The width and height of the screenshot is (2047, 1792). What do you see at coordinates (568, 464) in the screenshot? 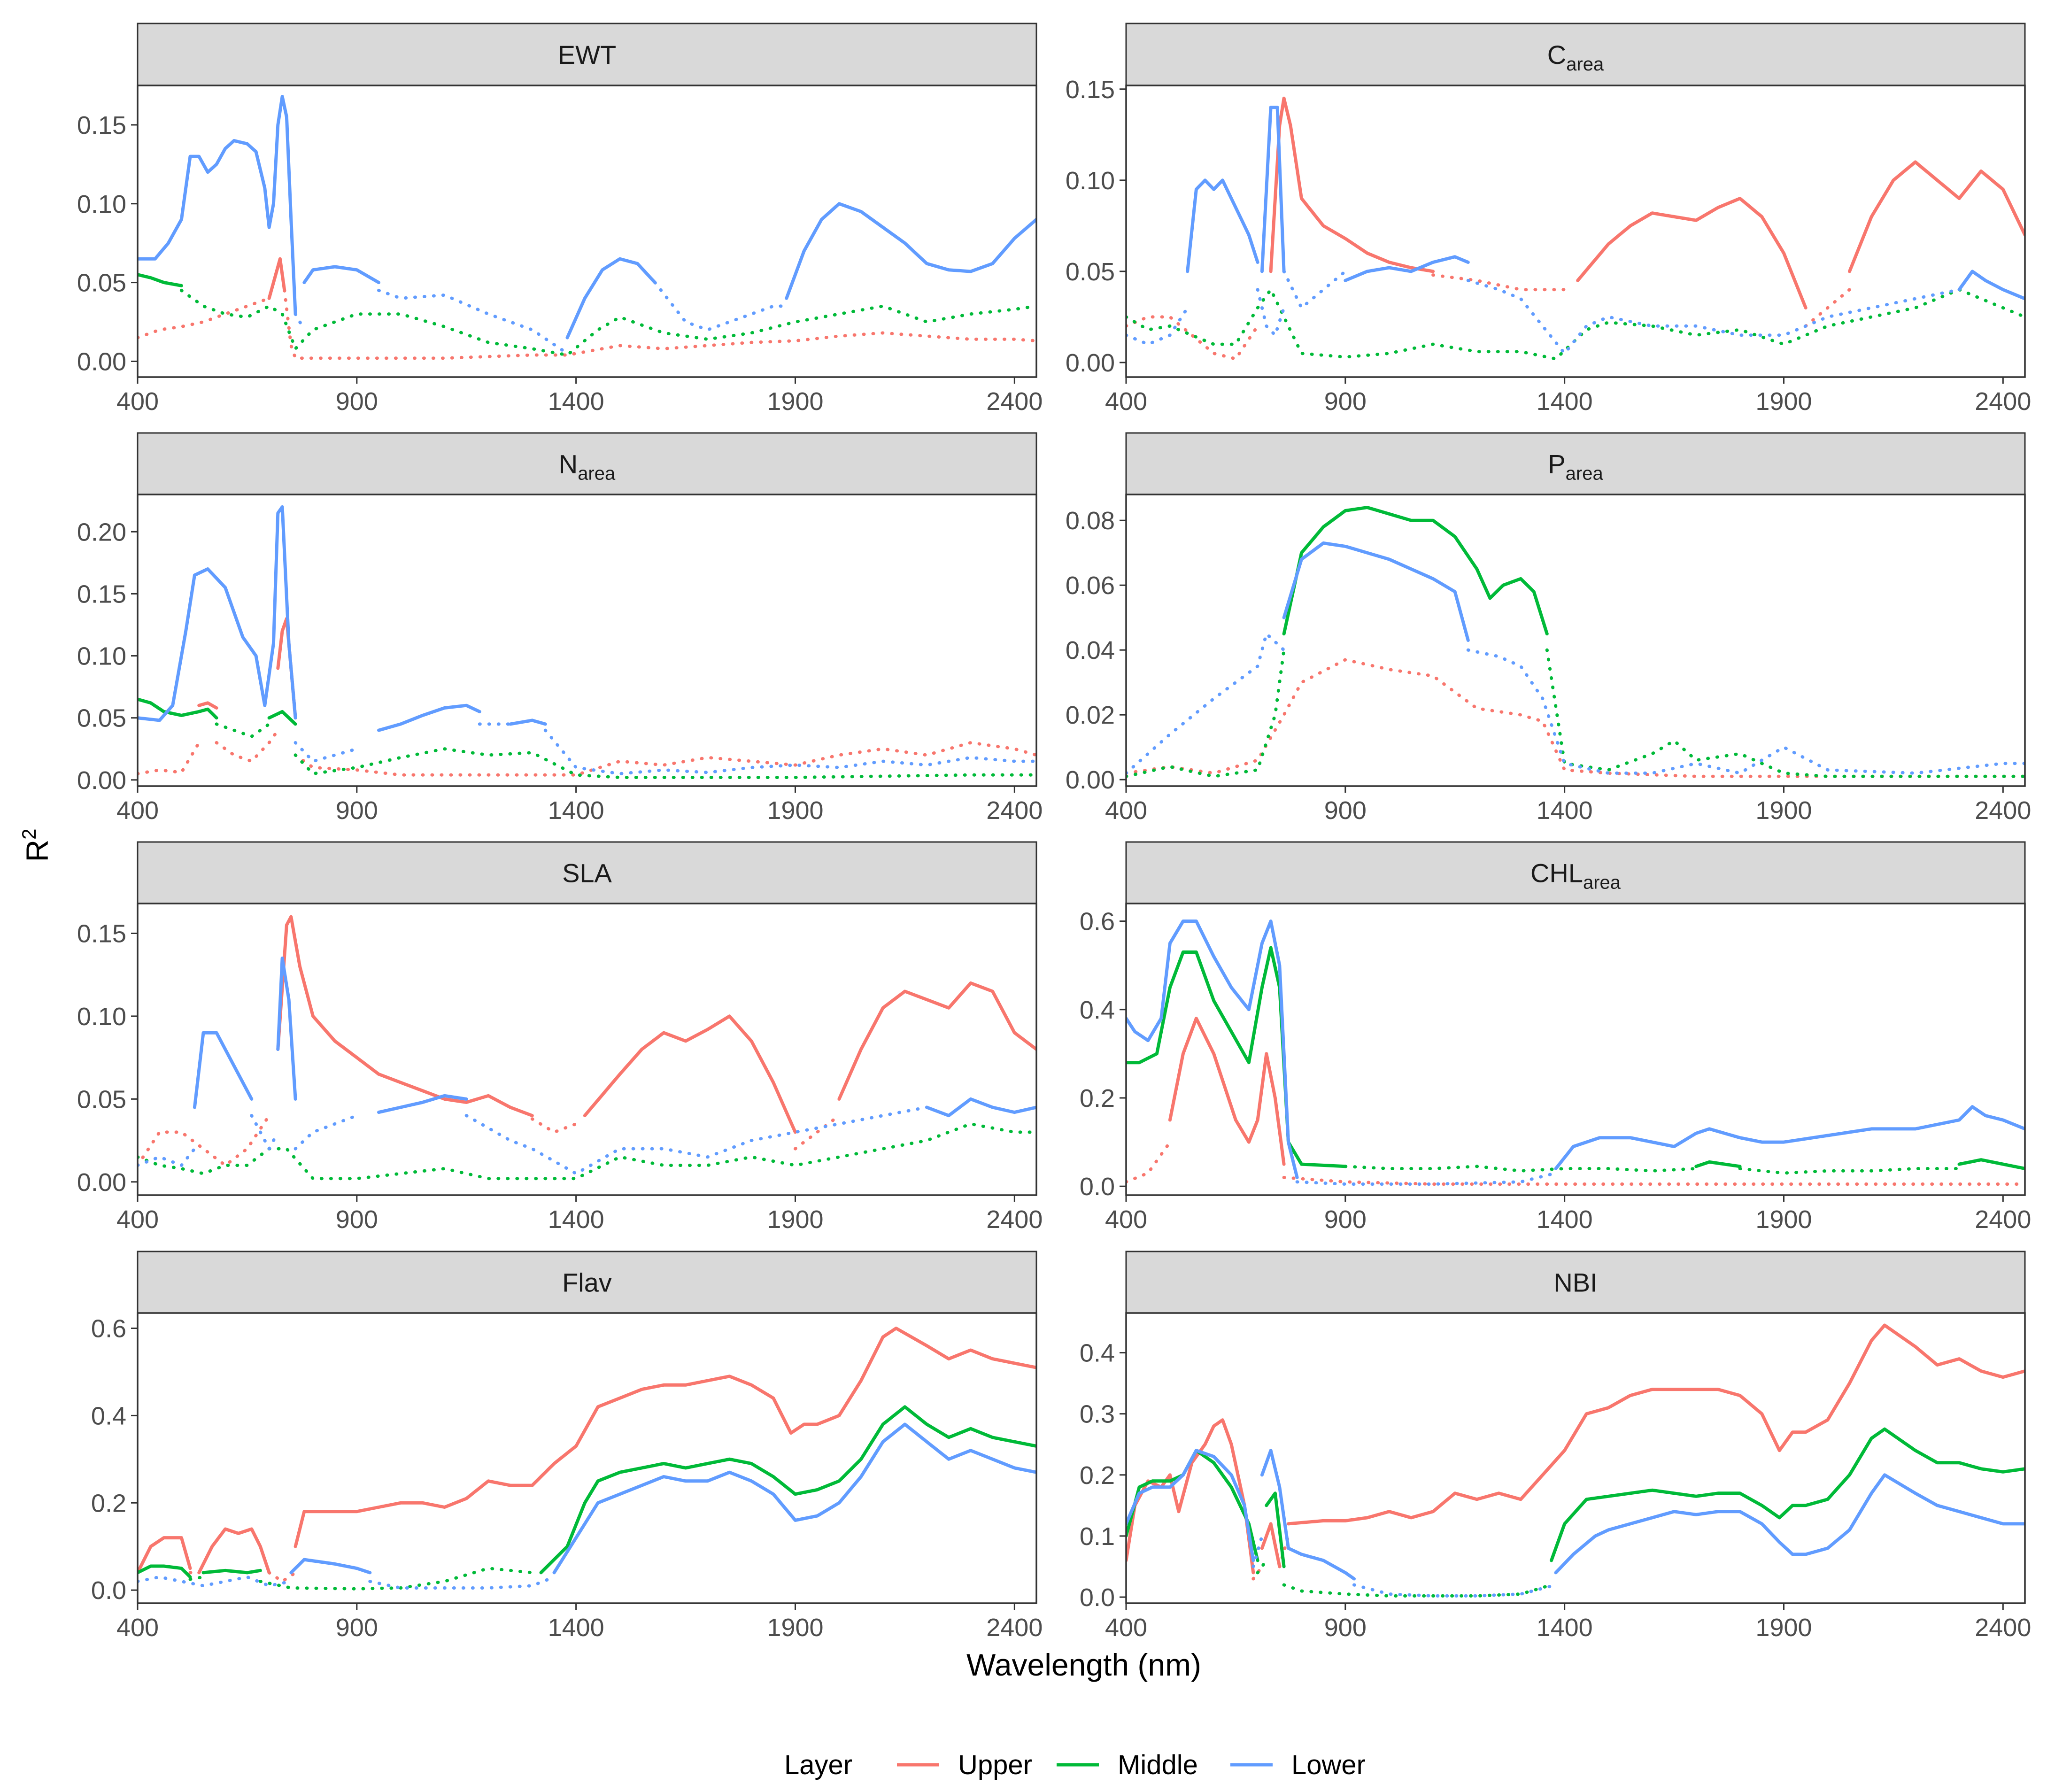
I see `panel-title-main: N` at bounding box center [568, 464].